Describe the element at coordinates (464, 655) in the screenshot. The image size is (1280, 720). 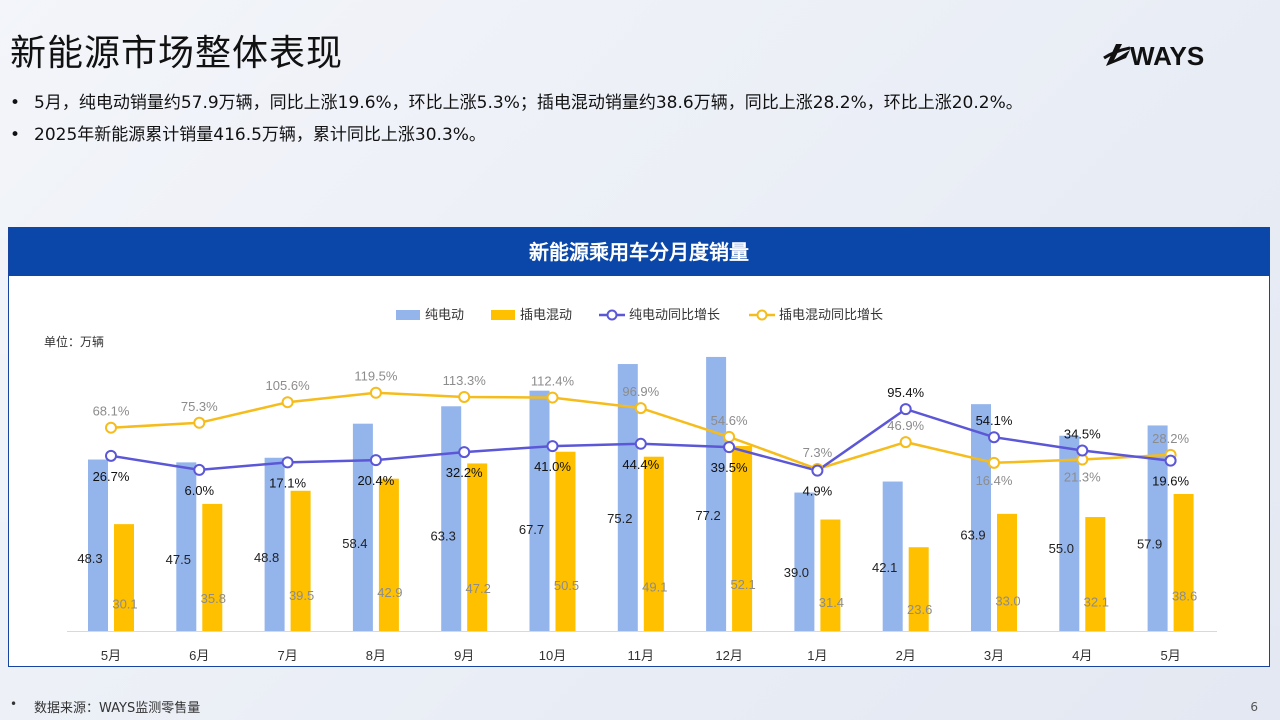
I see `x-tick-label: 9月` at that location.